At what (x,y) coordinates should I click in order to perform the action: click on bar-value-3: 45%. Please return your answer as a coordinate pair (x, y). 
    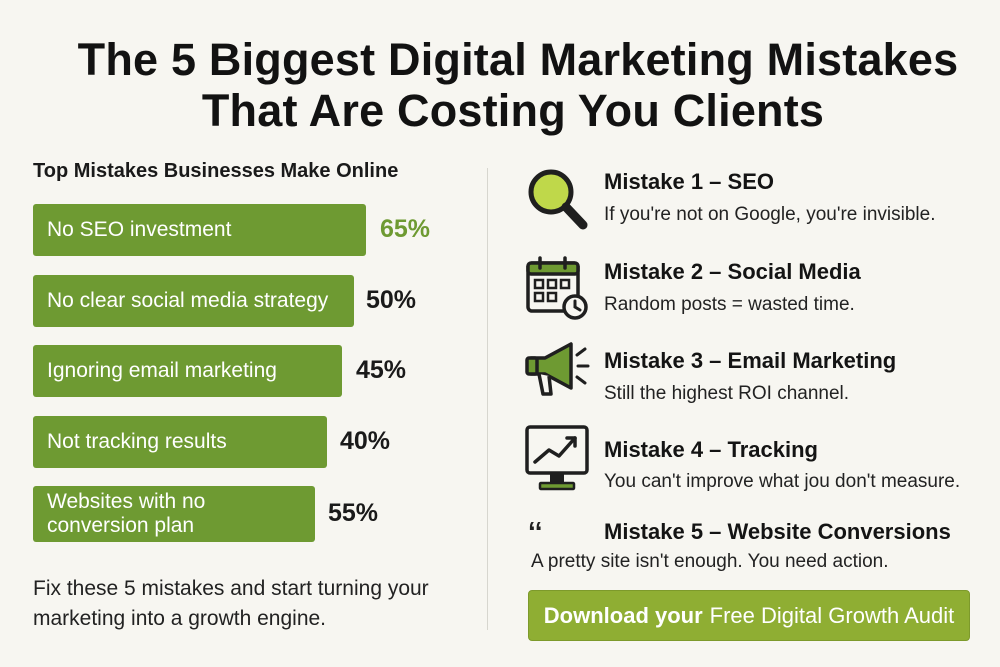
    Looking at the image, I should click on (381, 370).